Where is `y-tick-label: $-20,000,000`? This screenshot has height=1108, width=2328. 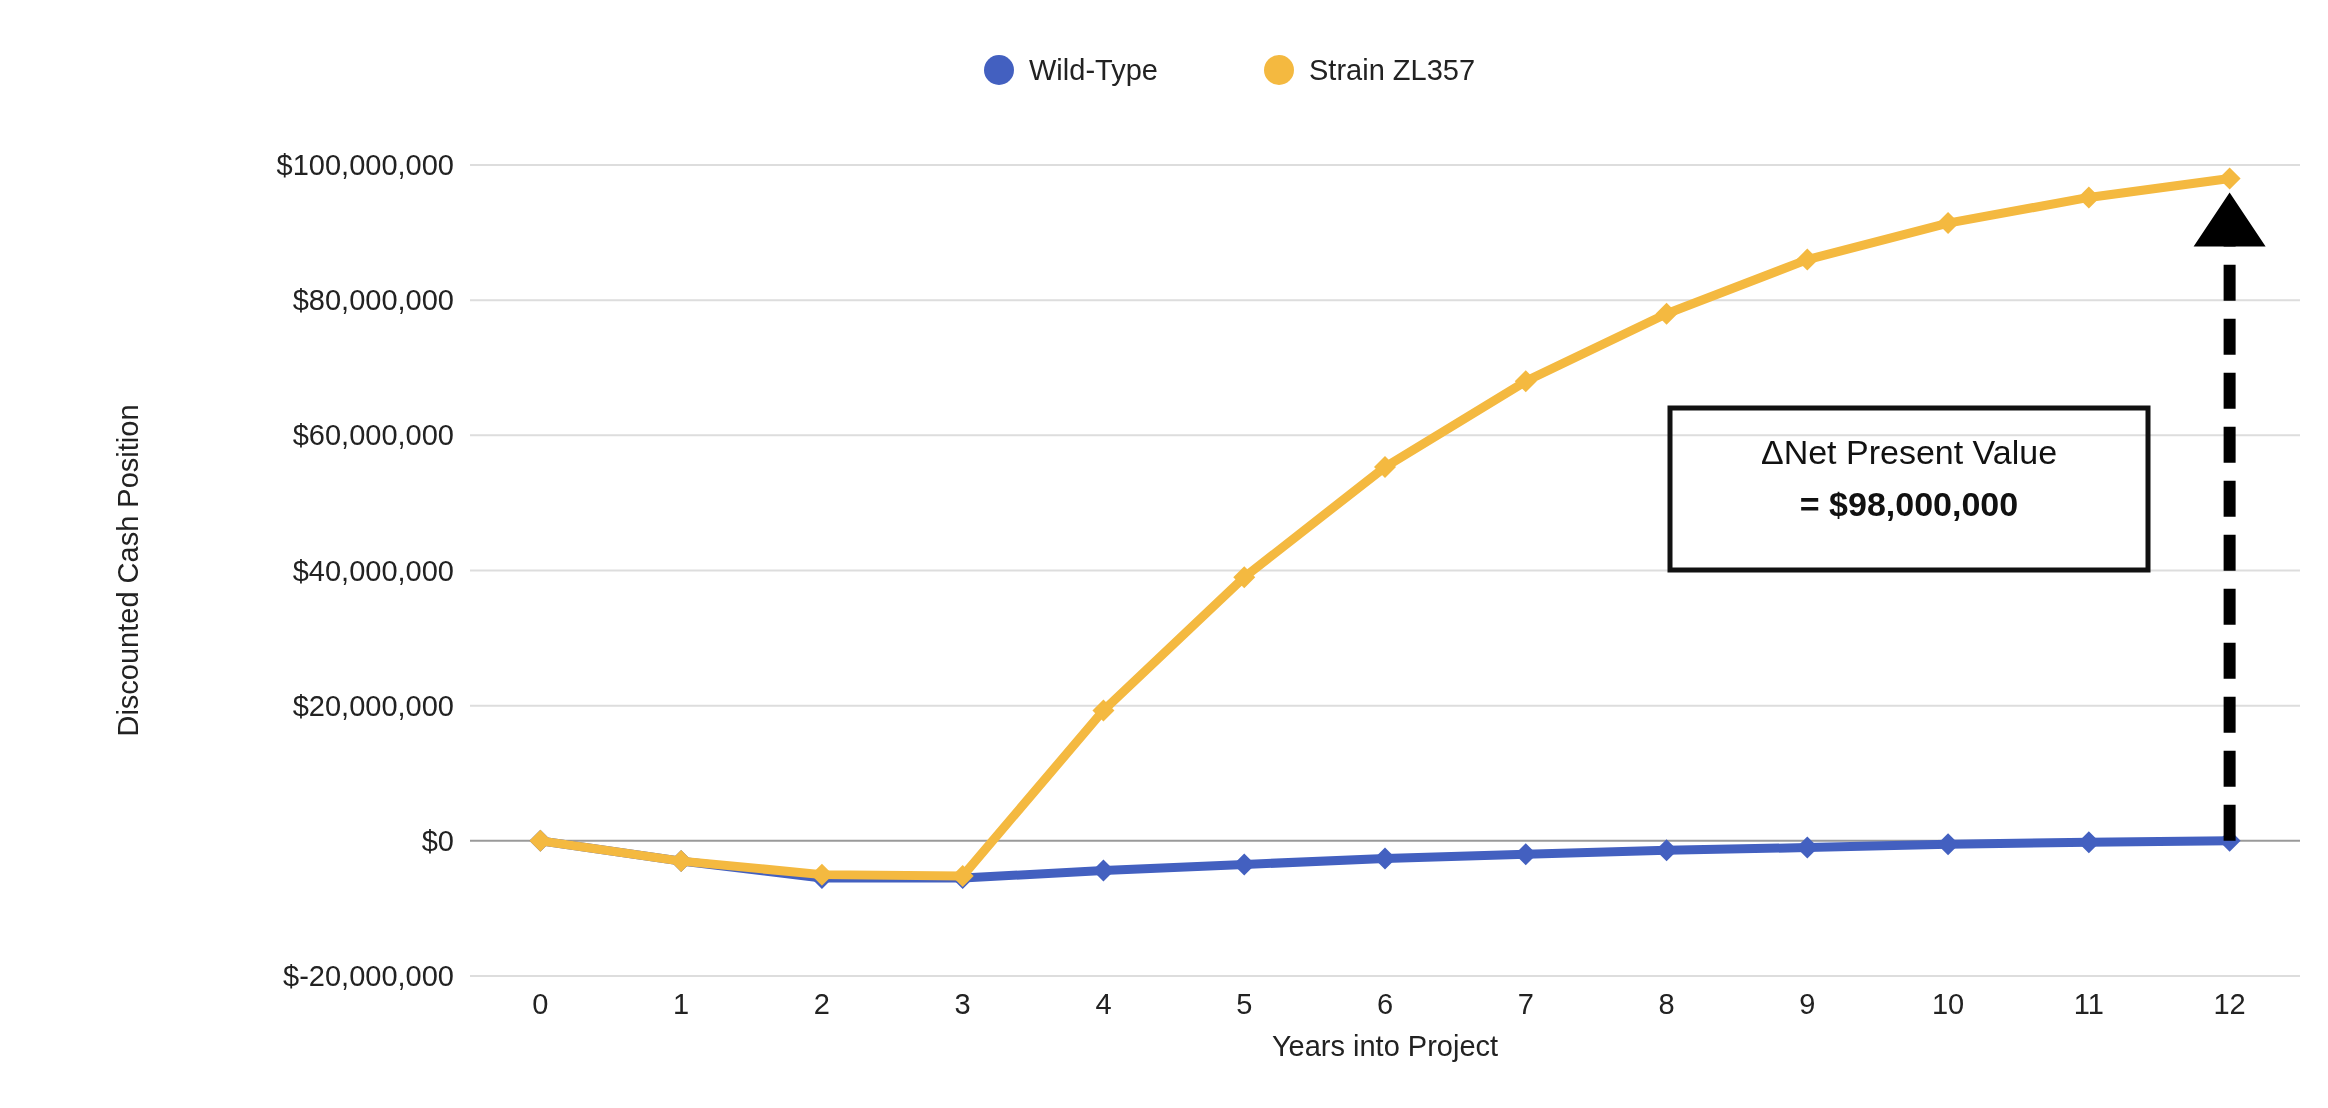
y-tick-label: $-20,000,000 is located at coordinates (368, 976).